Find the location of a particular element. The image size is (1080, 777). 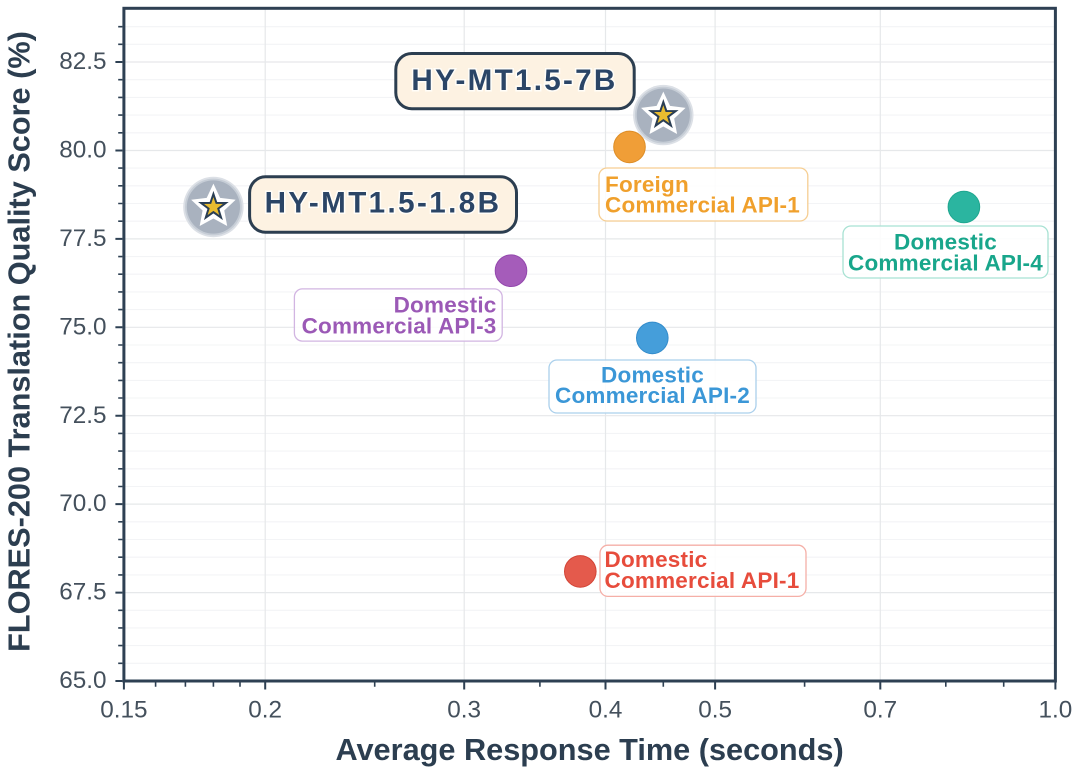

svg-text: Commercial API-3 is located at coordinates (399, 326).